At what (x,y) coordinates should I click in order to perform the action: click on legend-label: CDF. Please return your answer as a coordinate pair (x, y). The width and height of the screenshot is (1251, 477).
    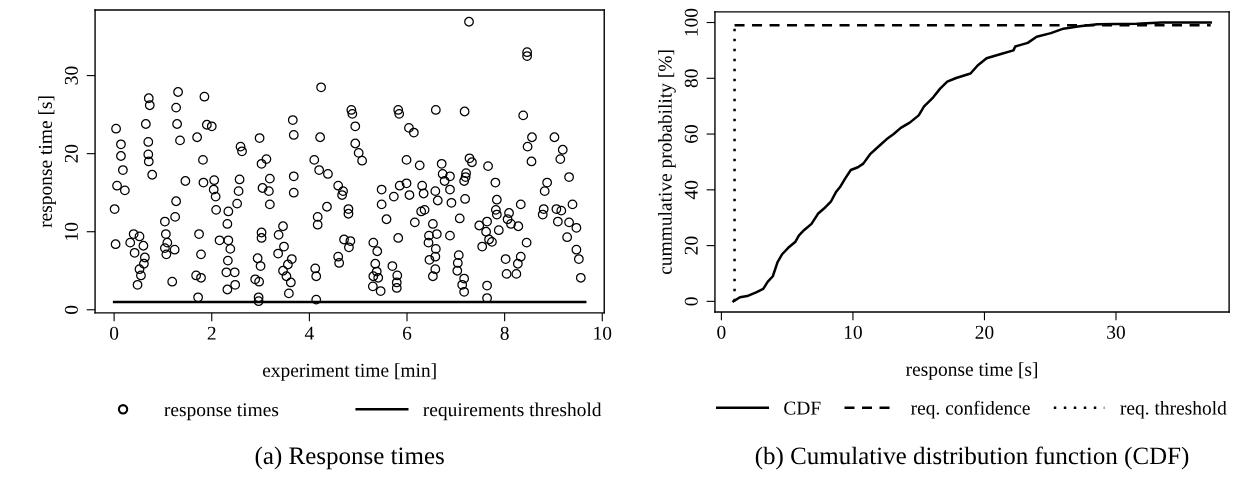
    Looking at the image, I should click on (802, 408).